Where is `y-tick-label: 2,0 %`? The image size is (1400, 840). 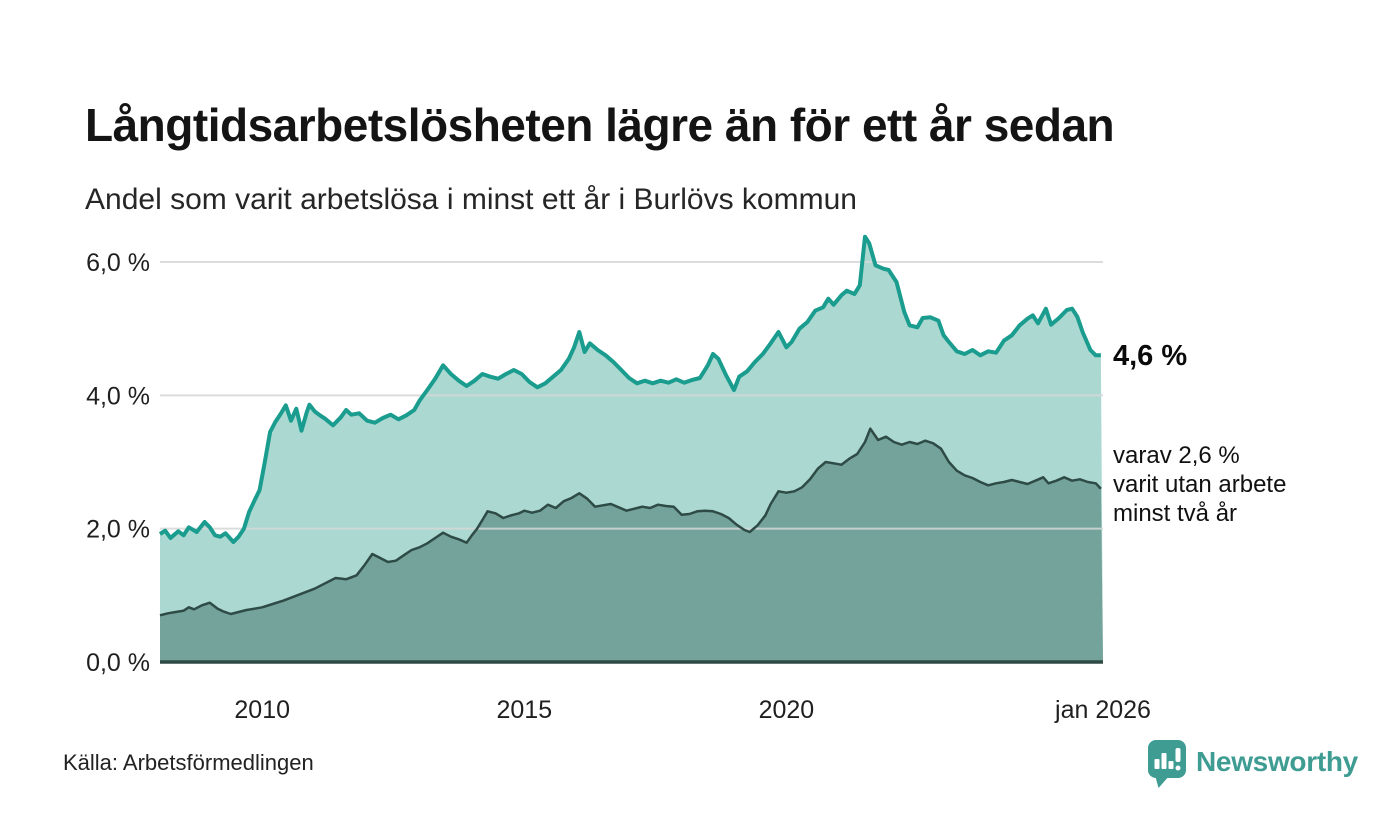
y-tick-label: 2,0 % is located at coordinates (118, 530).